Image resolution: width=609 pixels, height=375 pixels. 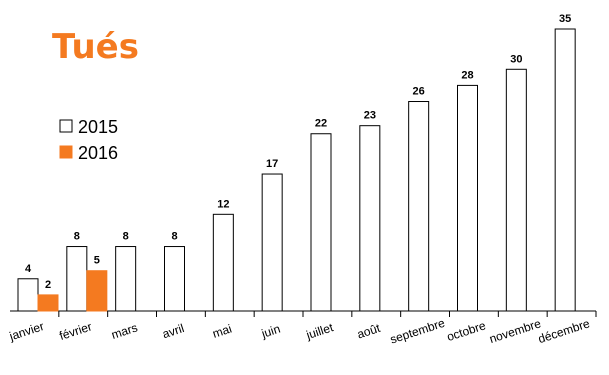 What do you see at coordinates (370, 116) in the screenshot?
I see `value-label-2015-aout: 23` at bounding box center [370, 116].